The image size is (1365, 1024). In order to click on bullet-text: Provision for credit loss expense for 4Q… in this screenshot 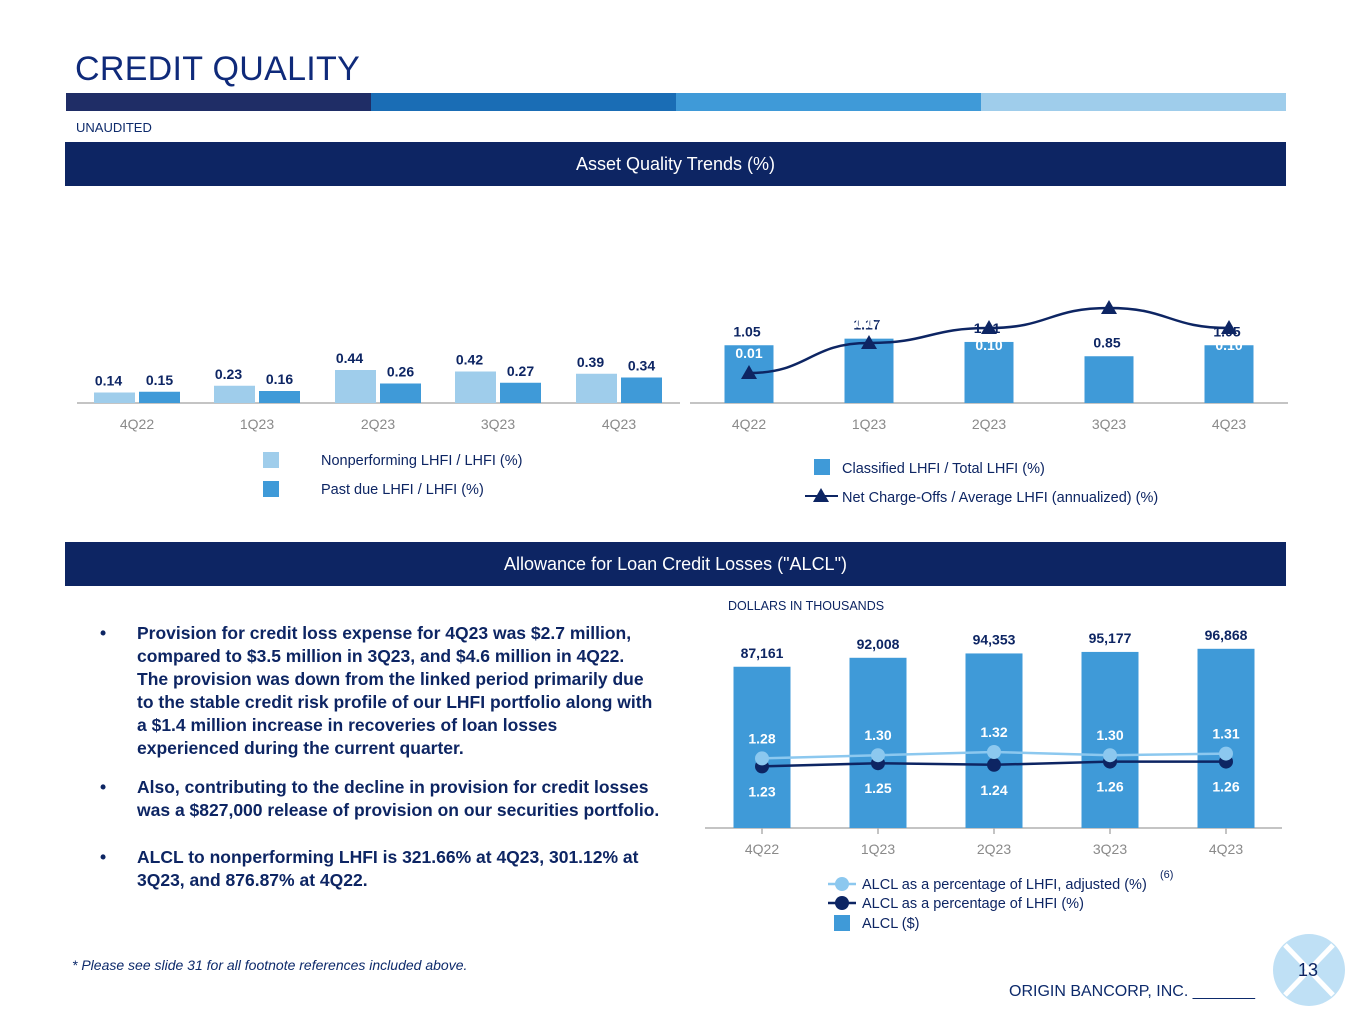, I will do `click(395, 690)`.